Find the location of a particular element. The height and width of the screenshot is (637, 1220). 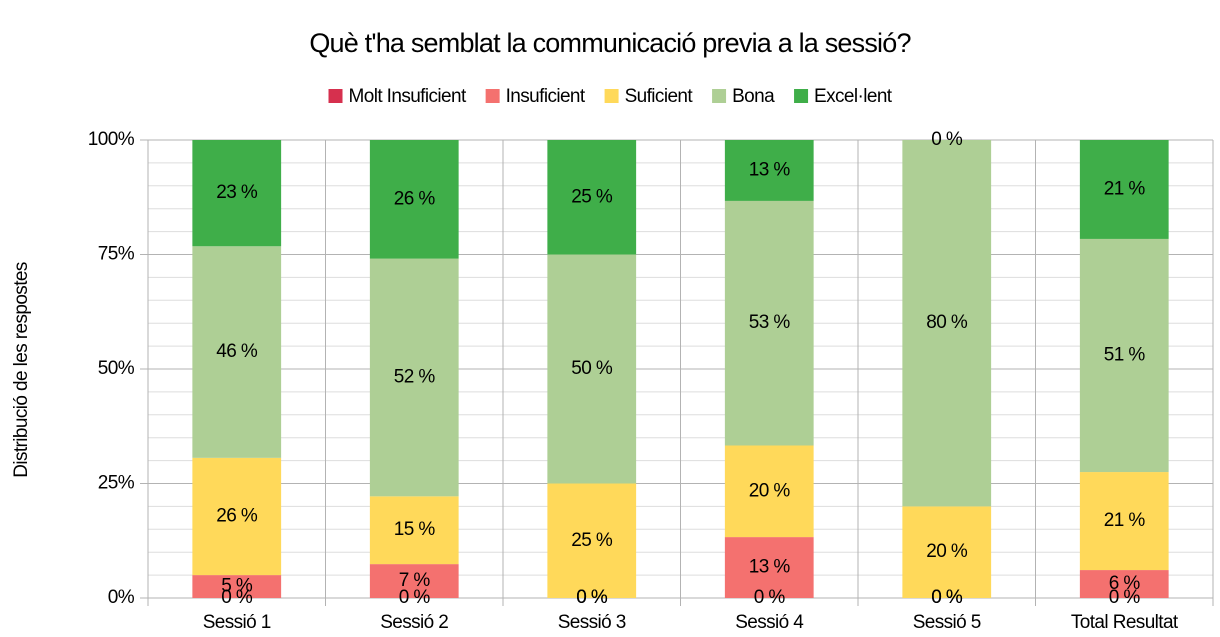

y-tick-label: 0% is located at coordinates (121, 597).